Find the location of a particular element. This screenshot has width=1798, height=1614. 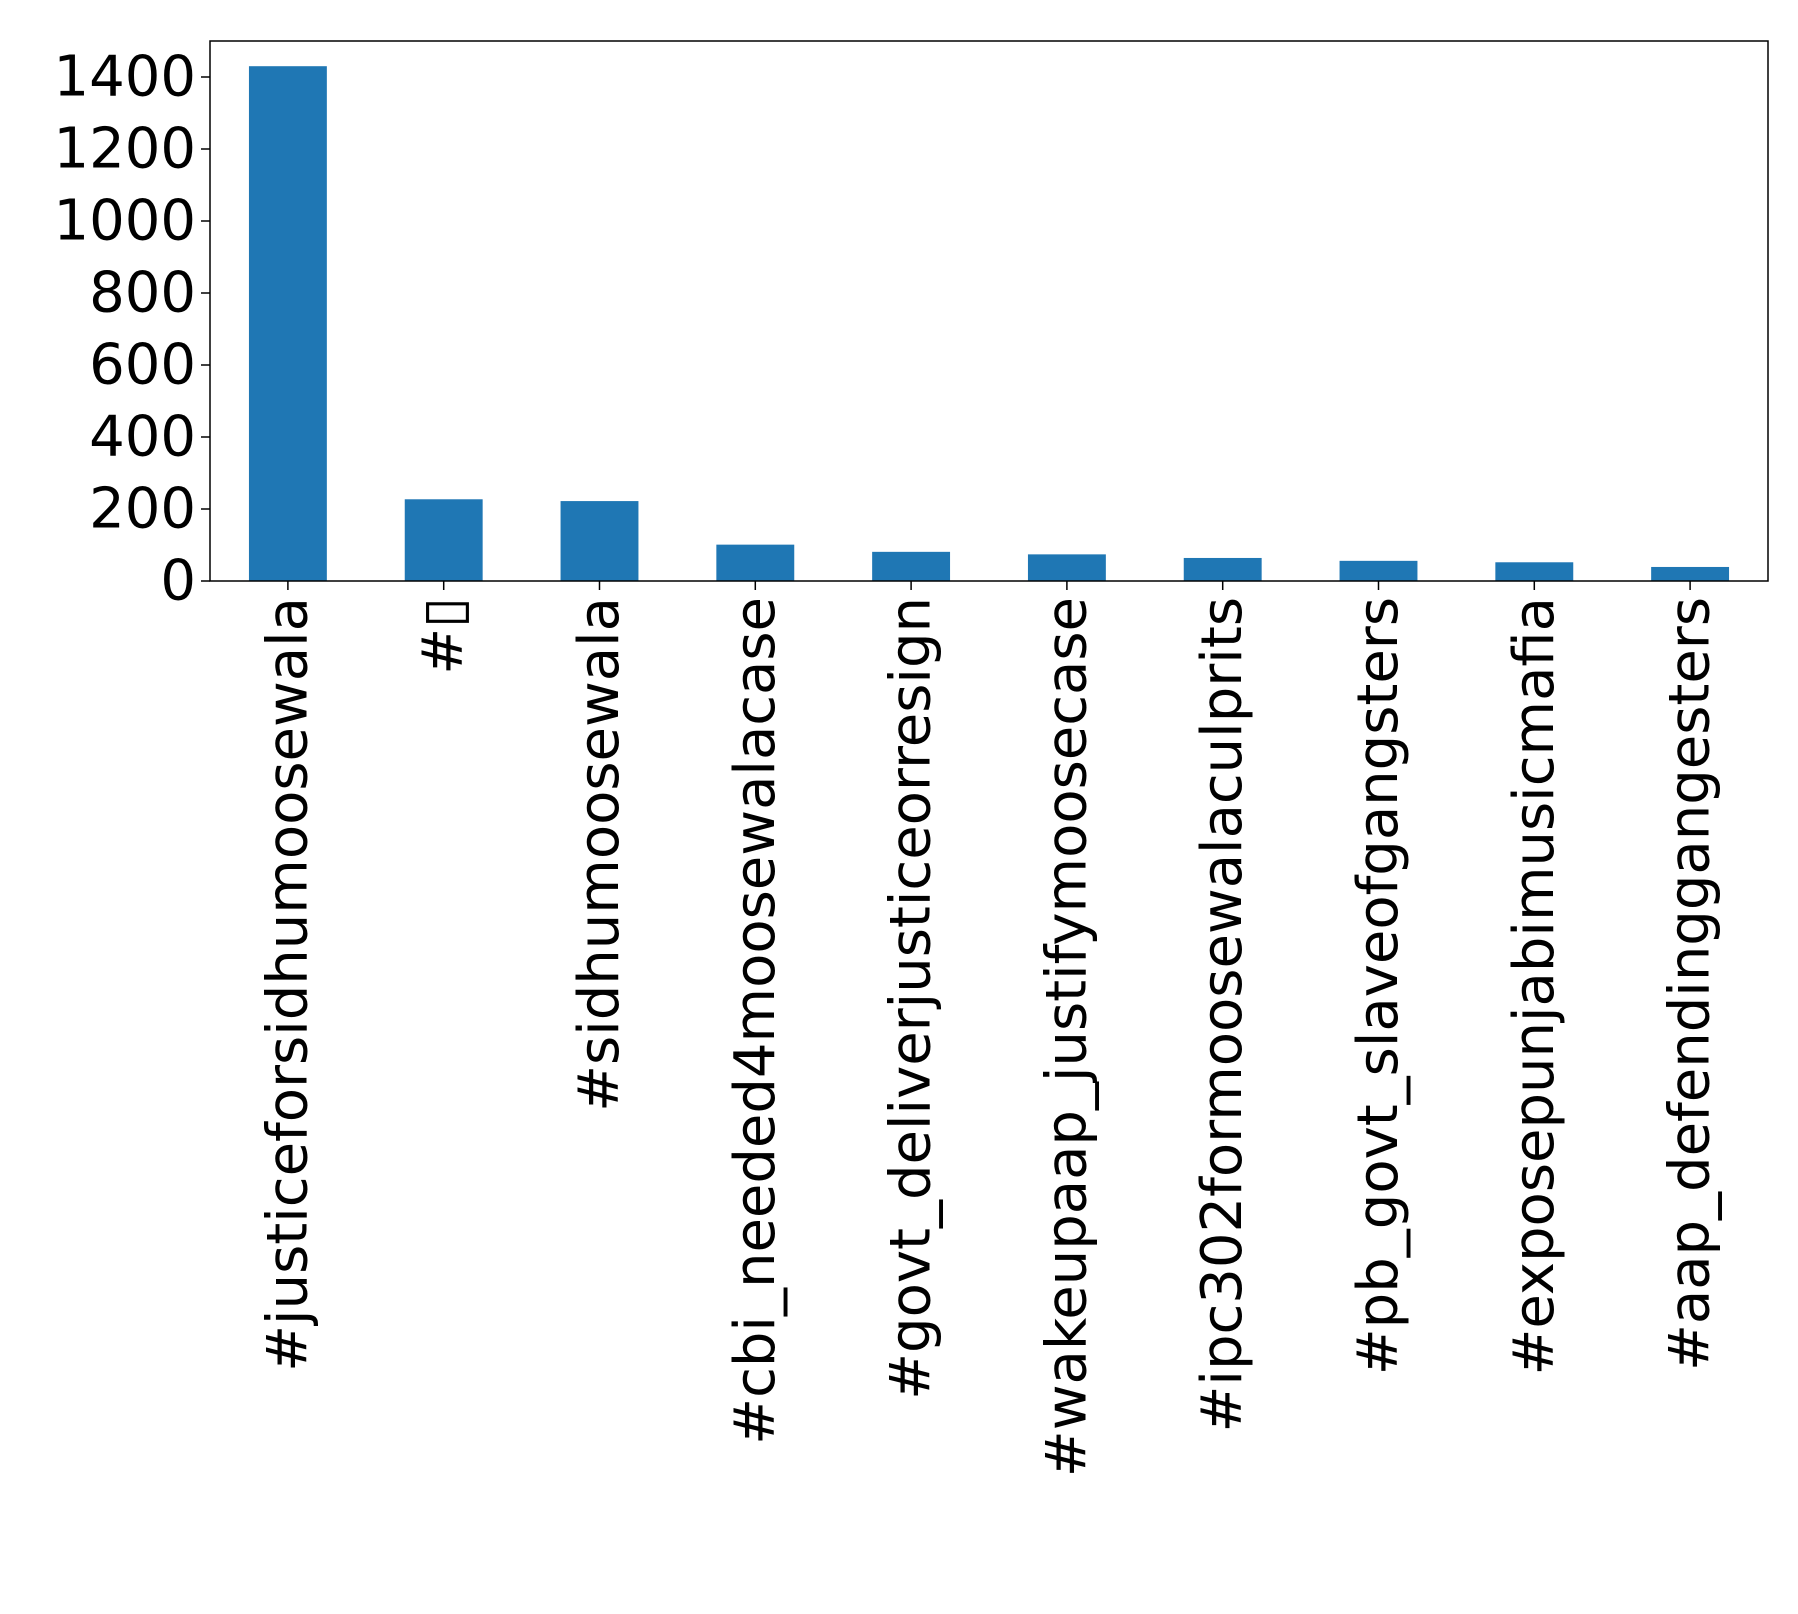

y-tick-label: 200 is located at coordinates (142, 509).